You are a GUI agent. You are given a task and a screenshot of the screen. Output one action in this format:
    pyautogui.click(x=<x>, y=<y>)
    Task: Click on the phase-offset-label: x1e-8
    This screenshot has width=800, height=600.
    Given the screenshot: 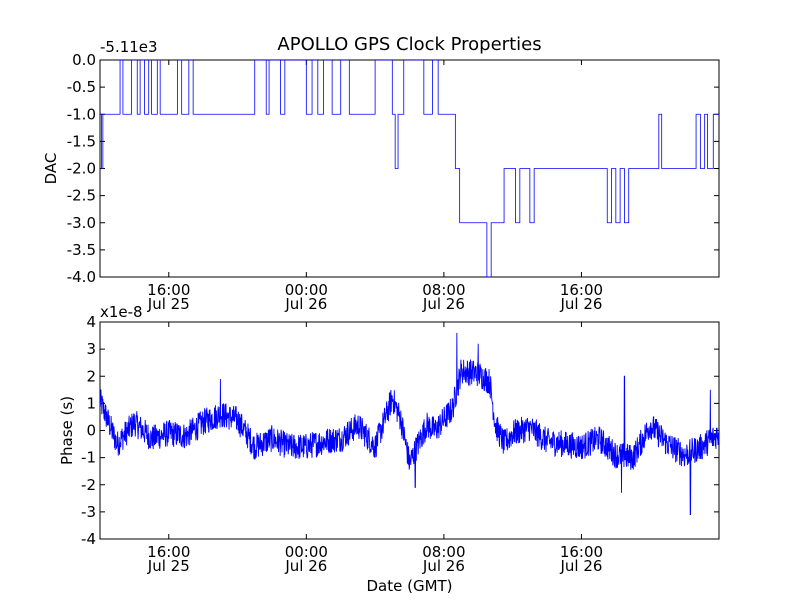 What is the action you would take?
    pyautogui.click(x=121, y=312)
    